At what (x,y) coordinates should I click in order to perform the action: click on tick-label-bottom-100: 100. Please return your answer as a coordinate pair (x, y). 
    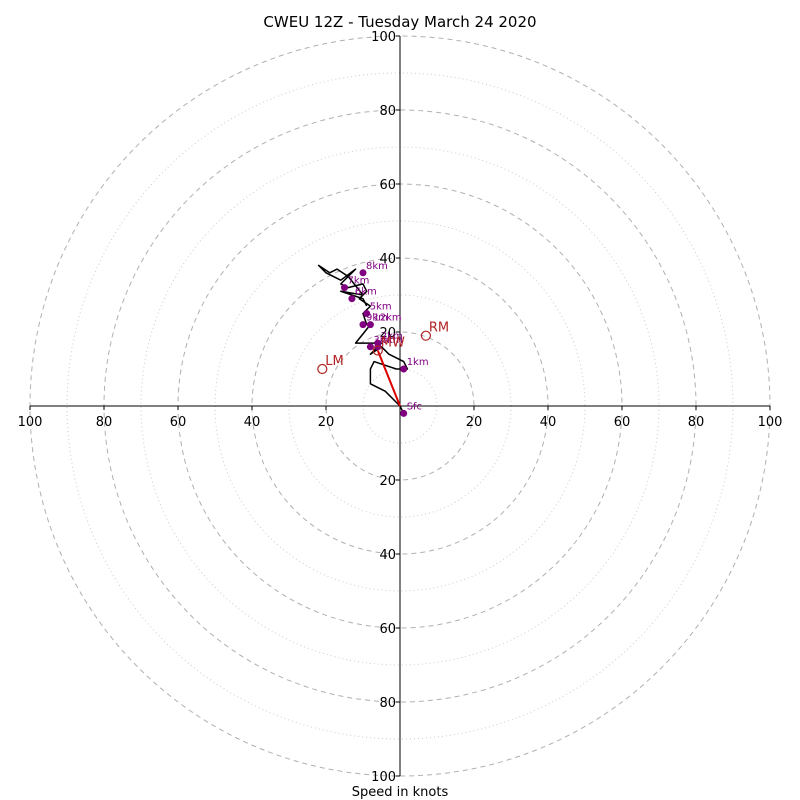
    Looking at the image, I should click on (383, 777).